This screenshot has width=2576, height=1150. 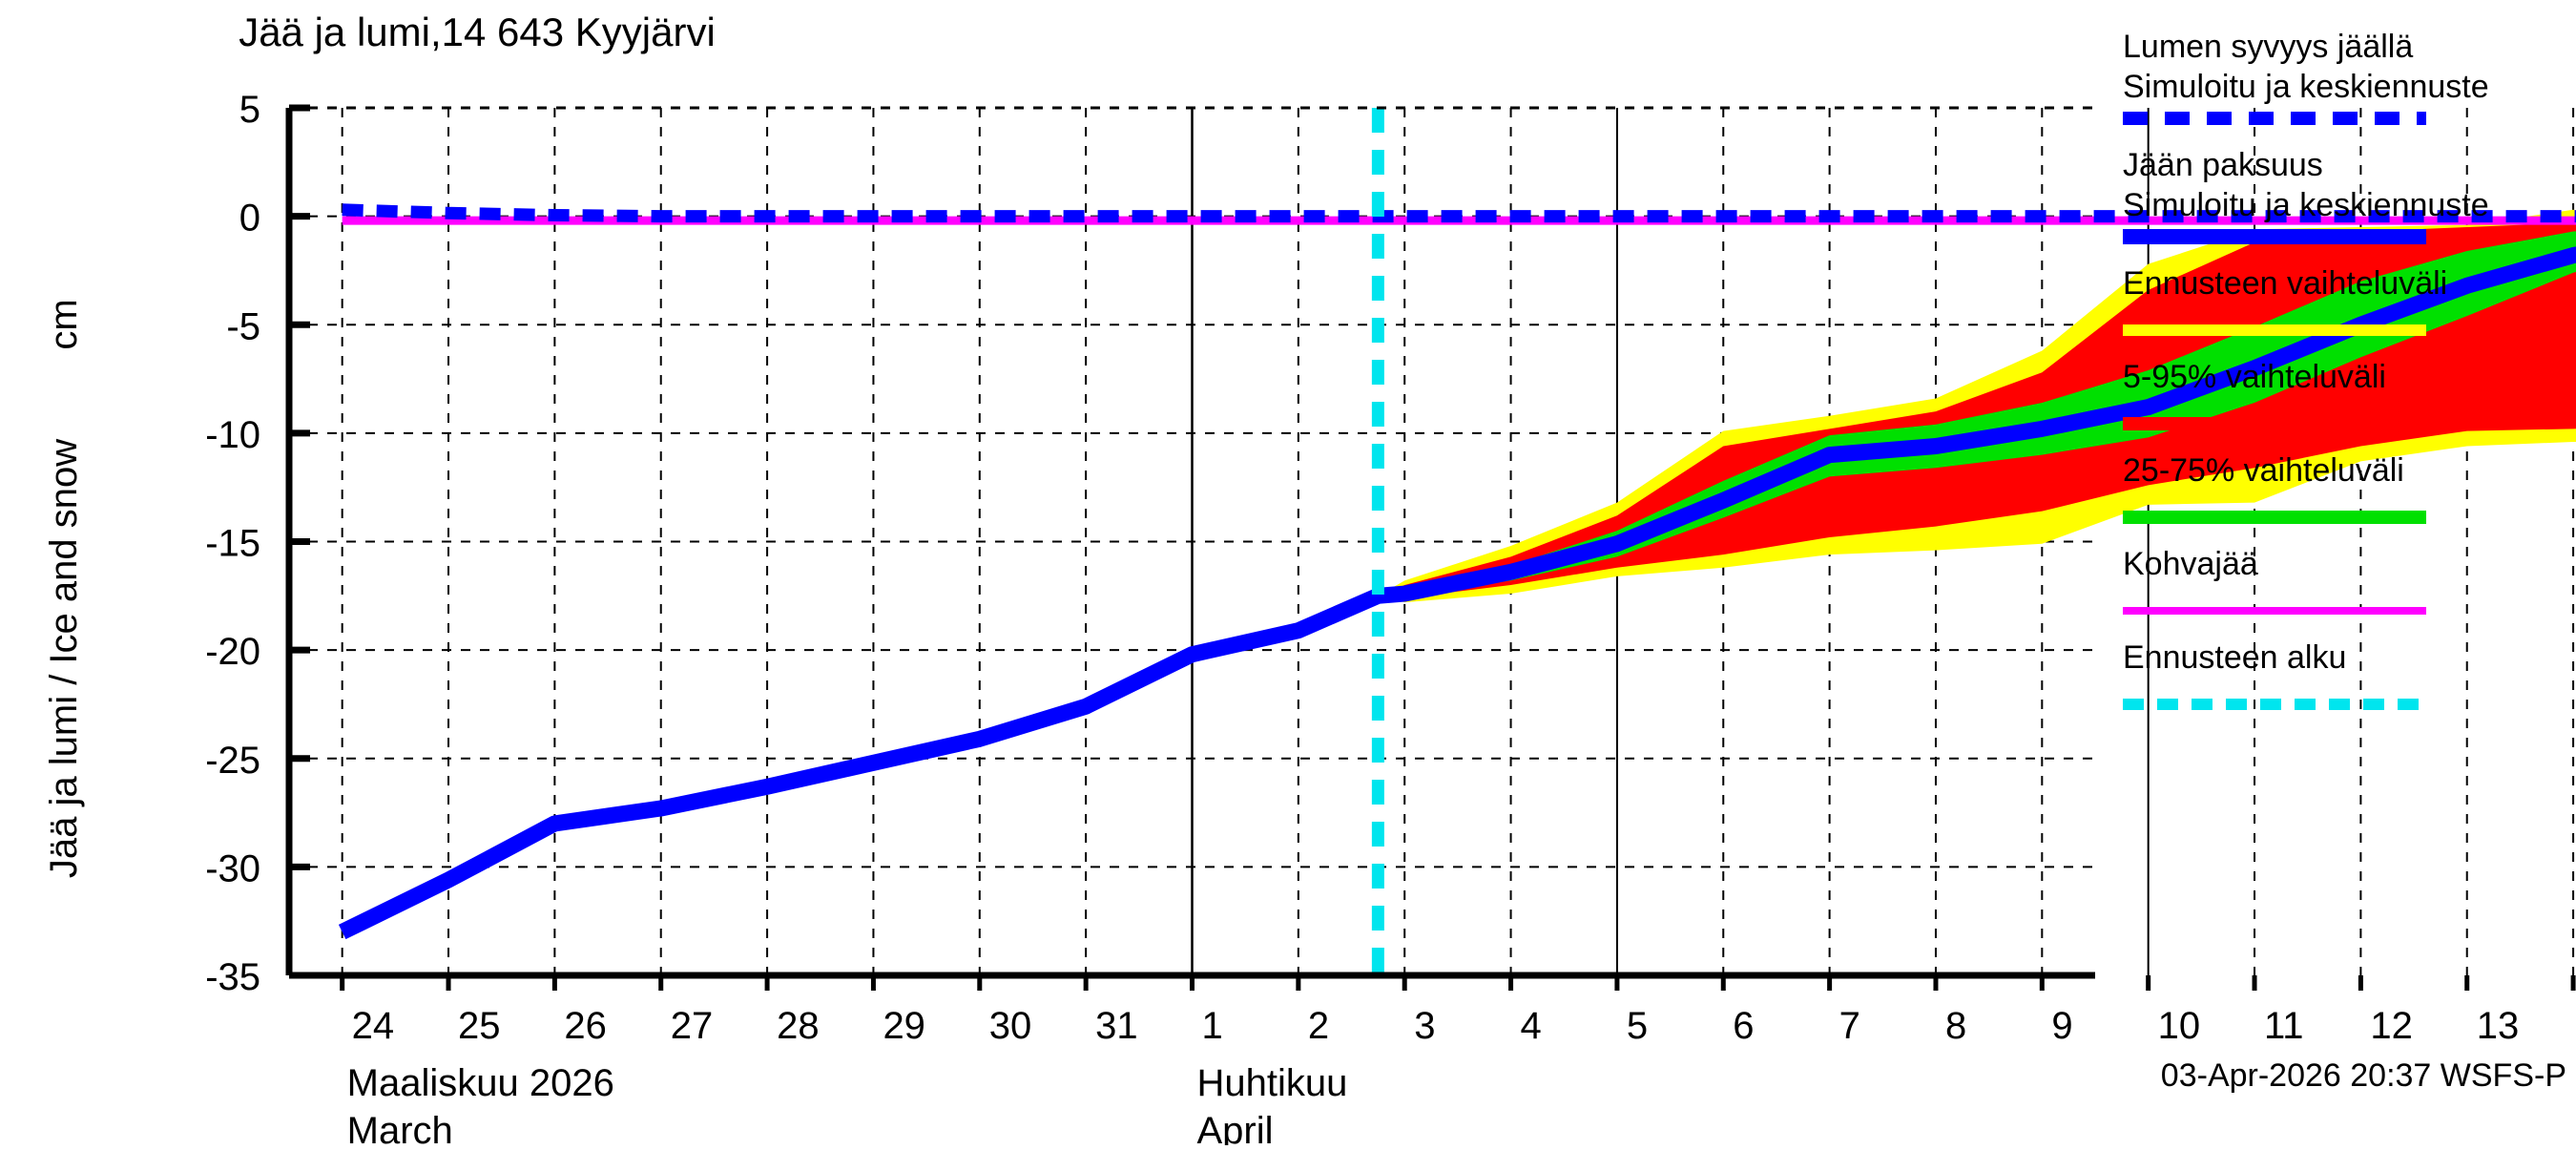 What do you see at coordinates (2263, 470) in the screenshot?
I see `legend-title-4: 25-75% vaihteluväli` at bounding box center [2263, 470].